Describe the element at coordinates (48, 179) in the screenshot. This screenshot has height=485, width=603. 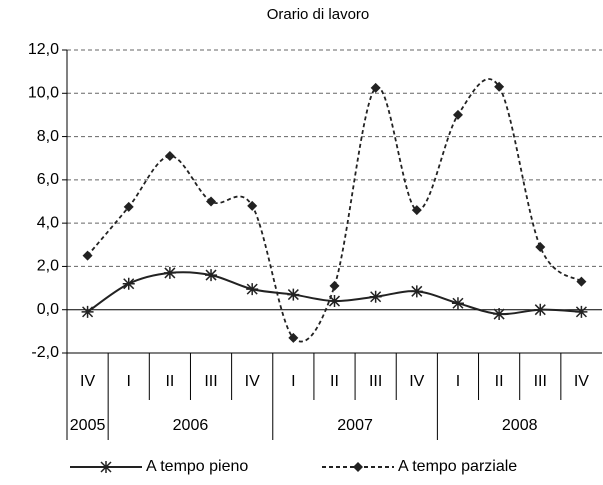
I see `y-tick-label: 6,0` at that location.